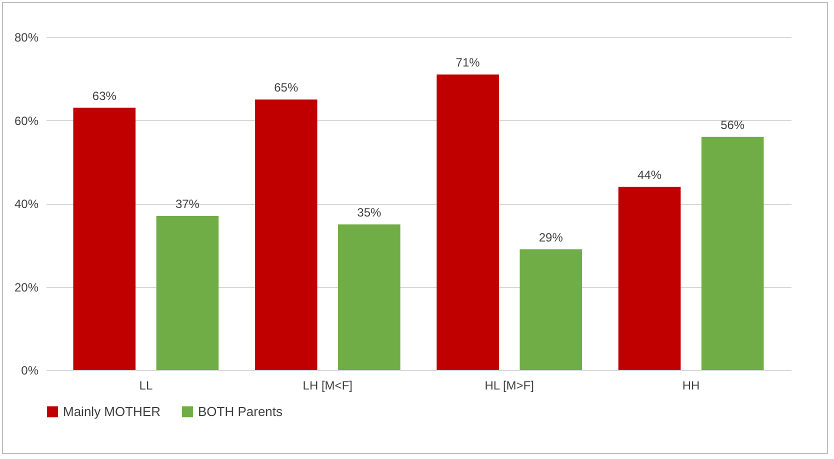 This screenshot has height=459, width=834. What do you see at coordinates (691, 385) in the screenshot?
I see `x-tick-label: HH` at bounding box center [691, 385].